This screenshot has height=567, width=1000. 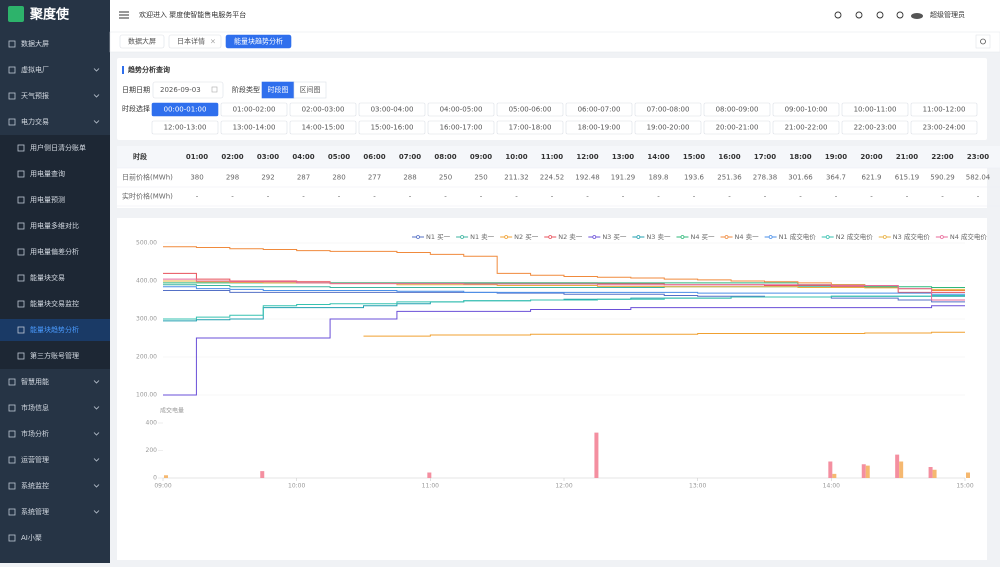 What do you see at coordinates (35, 381) in the screenshot?
I see `menu-item: 智慧用能` at bounding box center [35, 381].